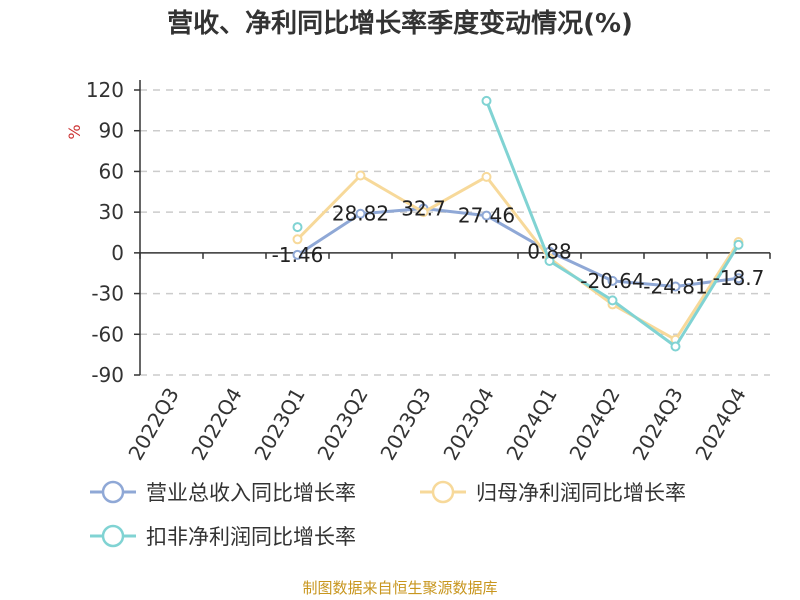 This screenshot has width=800, height=600. I want to click on x-tick-label: 2024Q2, so click(594, 424).